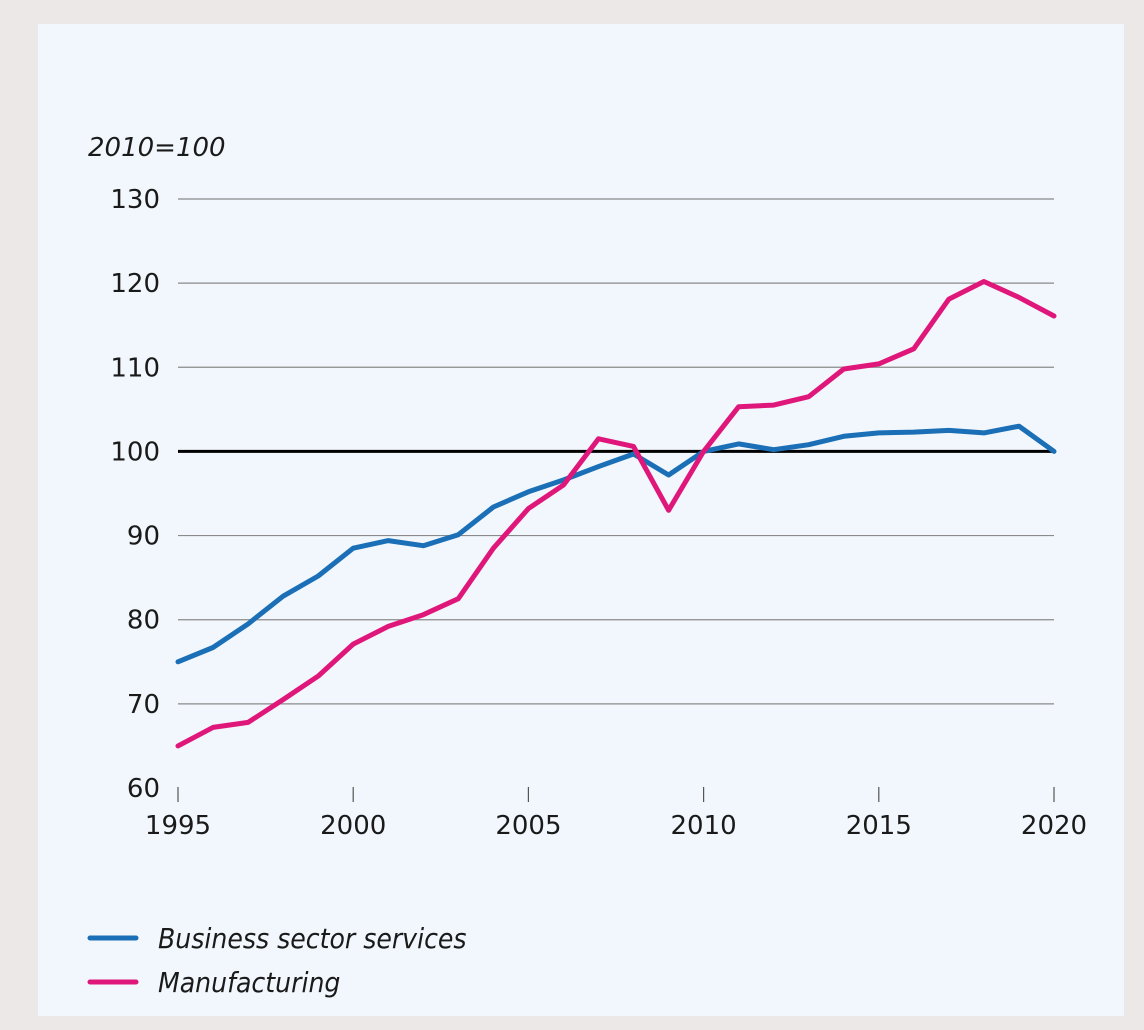 This screenshot has width=1144, height=1030. What do you see at coordinates (143, 789) in the screenshot?
I see `y-tick-label-60: 60` at bounding box center [143, 789].